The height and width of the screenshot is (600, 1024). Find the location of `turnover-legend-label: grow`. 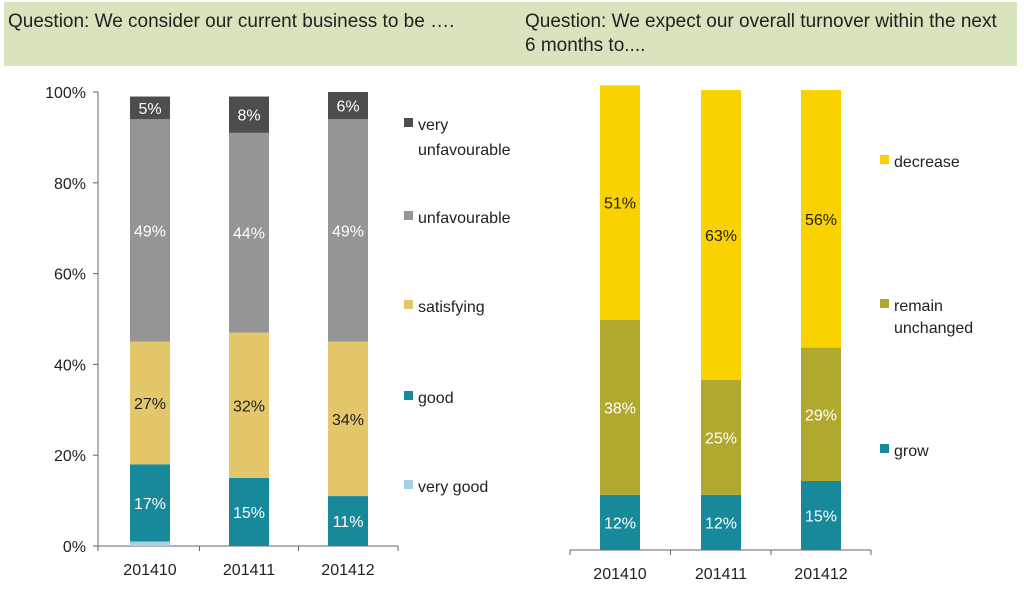

turnover-legend-label: grow is located at coordinates (911, 451).